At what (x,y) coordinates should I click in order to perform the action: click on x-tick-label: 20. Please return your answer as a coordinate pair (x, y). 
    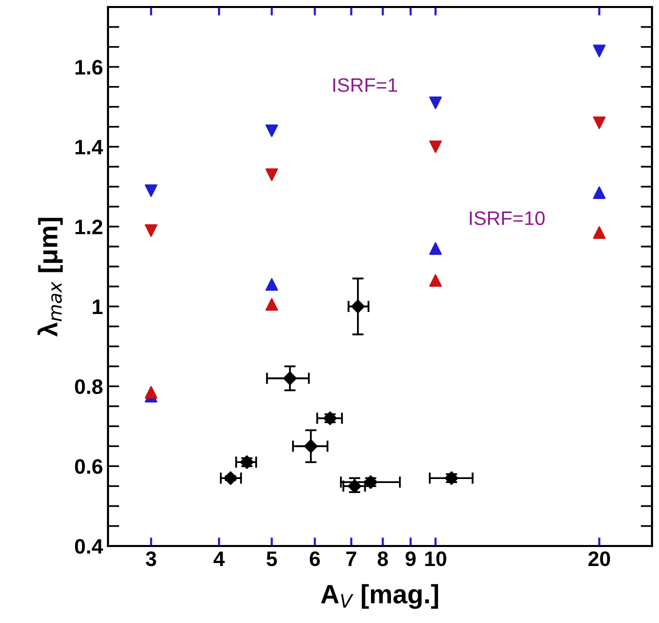
    Looking at the image, I should click on (599, 558).